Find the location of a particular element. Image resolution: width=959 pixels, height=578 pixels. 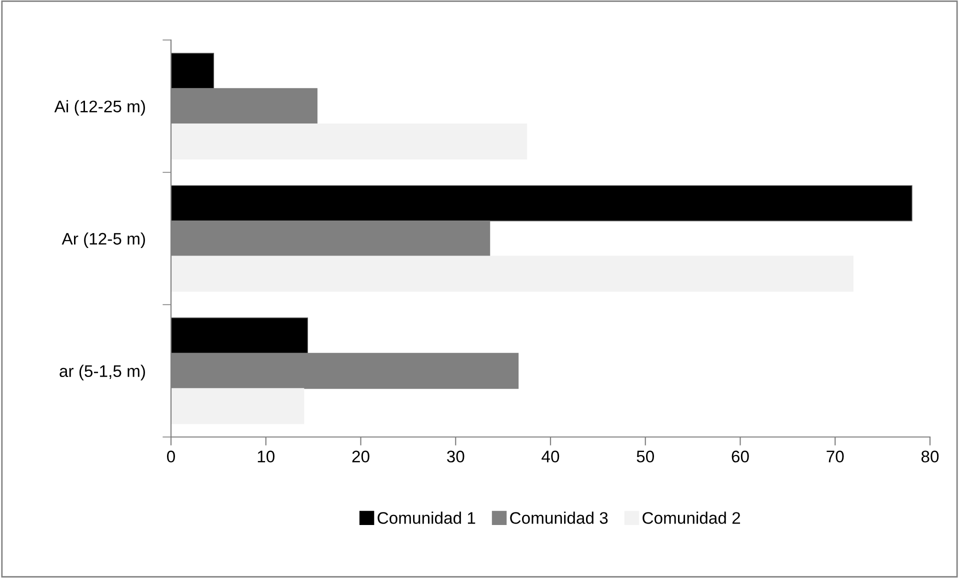

x-tick-label: 10 is located at coordinates (266, 456).